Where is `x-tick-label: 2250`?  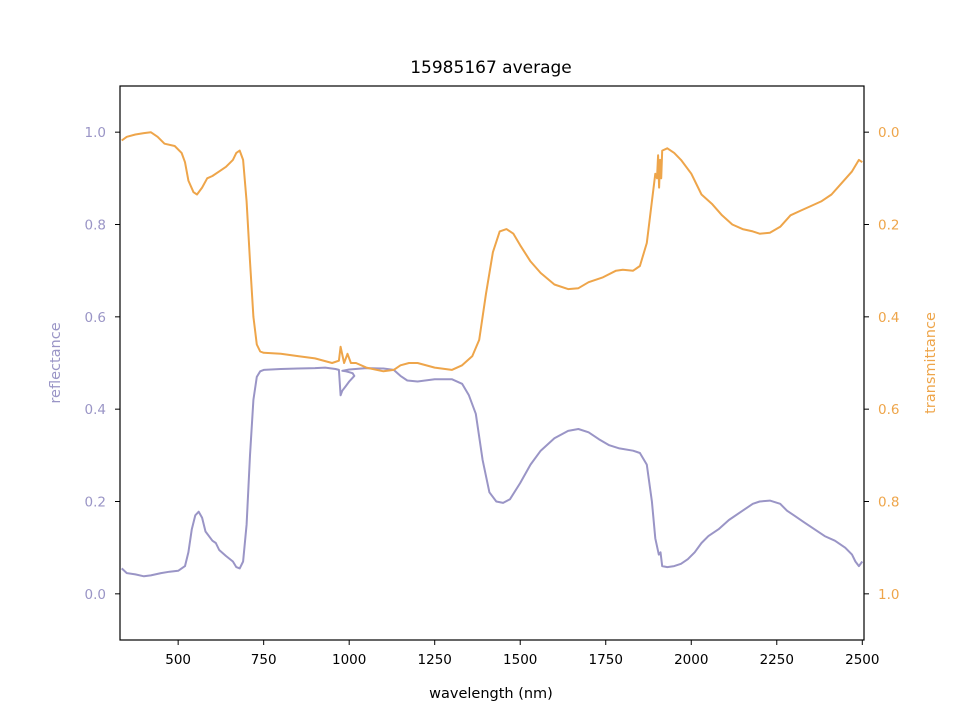 x-tick-label: 2250 is located at coordinates (777, 660).